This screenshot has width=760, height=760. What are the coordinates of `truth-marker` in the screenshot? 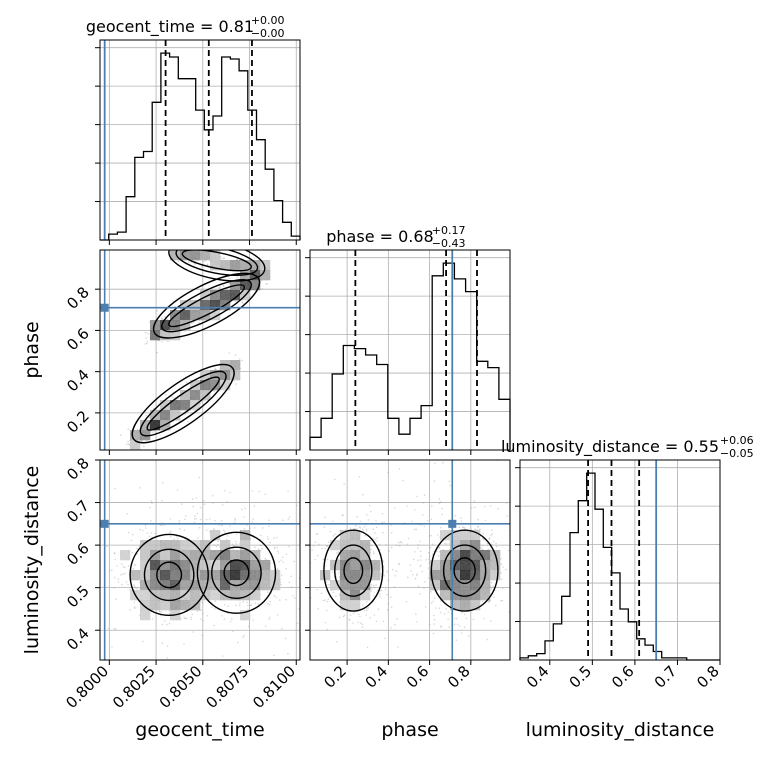 It's located at (104, 523).